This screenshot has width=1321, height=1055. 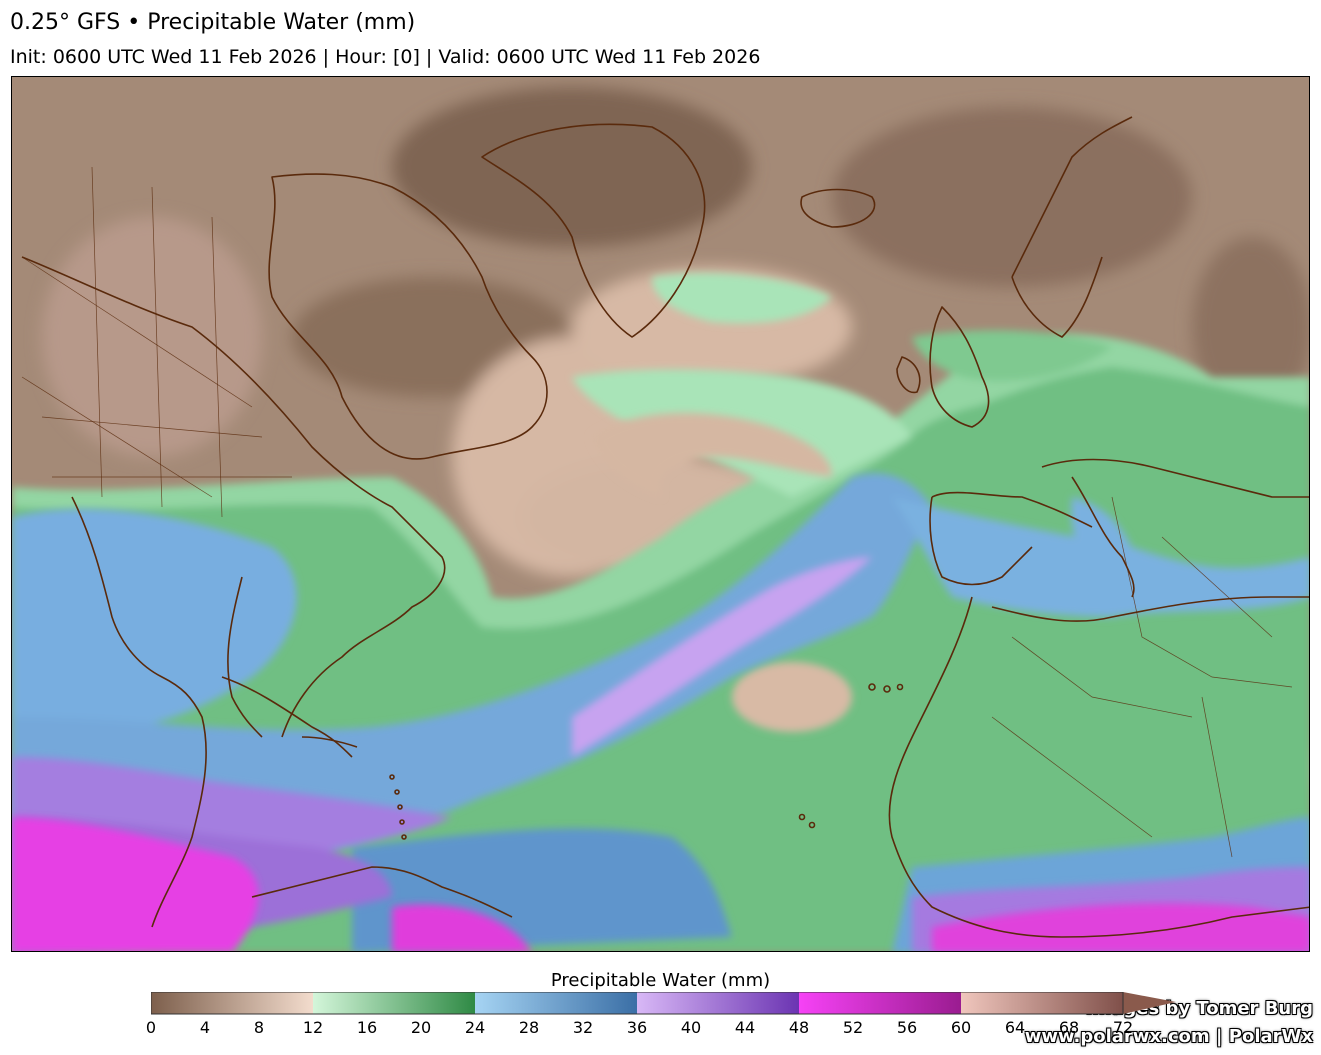 What do you see at coordinates (1015, 1027) in the screenshot?
I see `colorbar-tick-label: 64` at bounding box center [1015, 1027].